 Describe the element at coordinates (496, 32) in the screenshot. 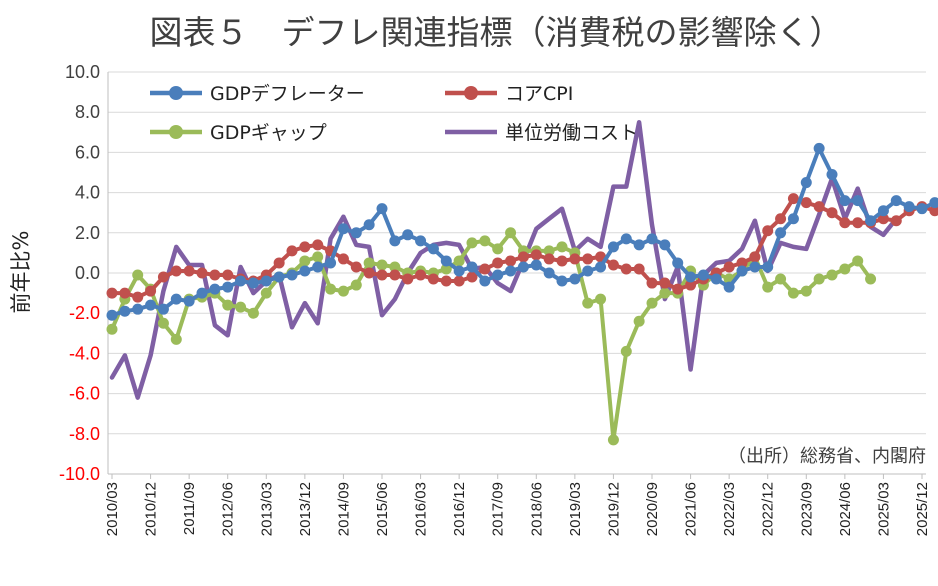

I see `chart-title: 図表５ デフレ関連指標（消費税の影響除く）` at that location.